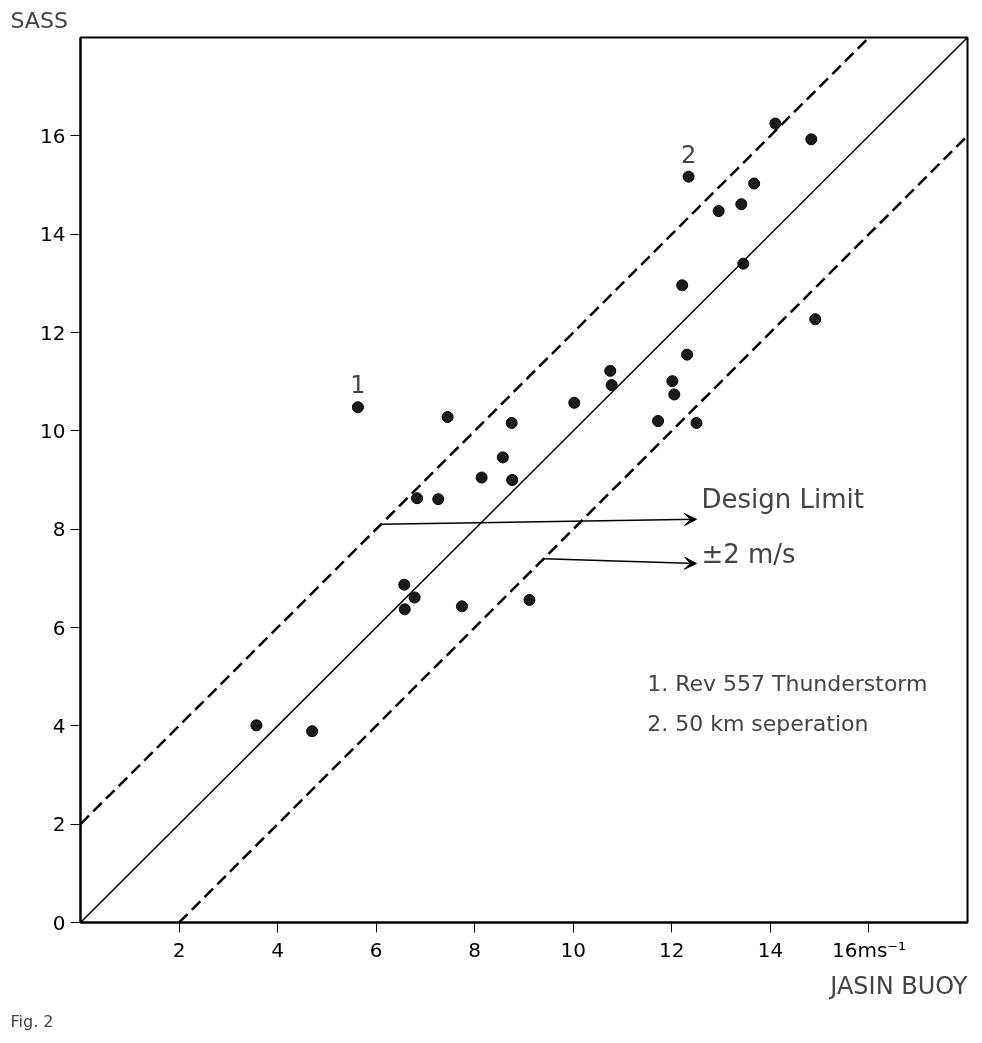 The width and height of the screenshot is (982, 1043). Describe the element at coordinates (59, 725) in the screenshot. I see `y-tick-label: 4` at that location.